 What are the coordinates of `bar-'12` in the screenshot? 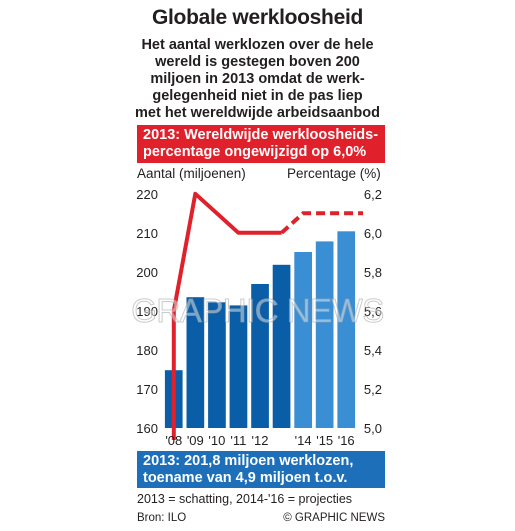 It's located at (260, 356).